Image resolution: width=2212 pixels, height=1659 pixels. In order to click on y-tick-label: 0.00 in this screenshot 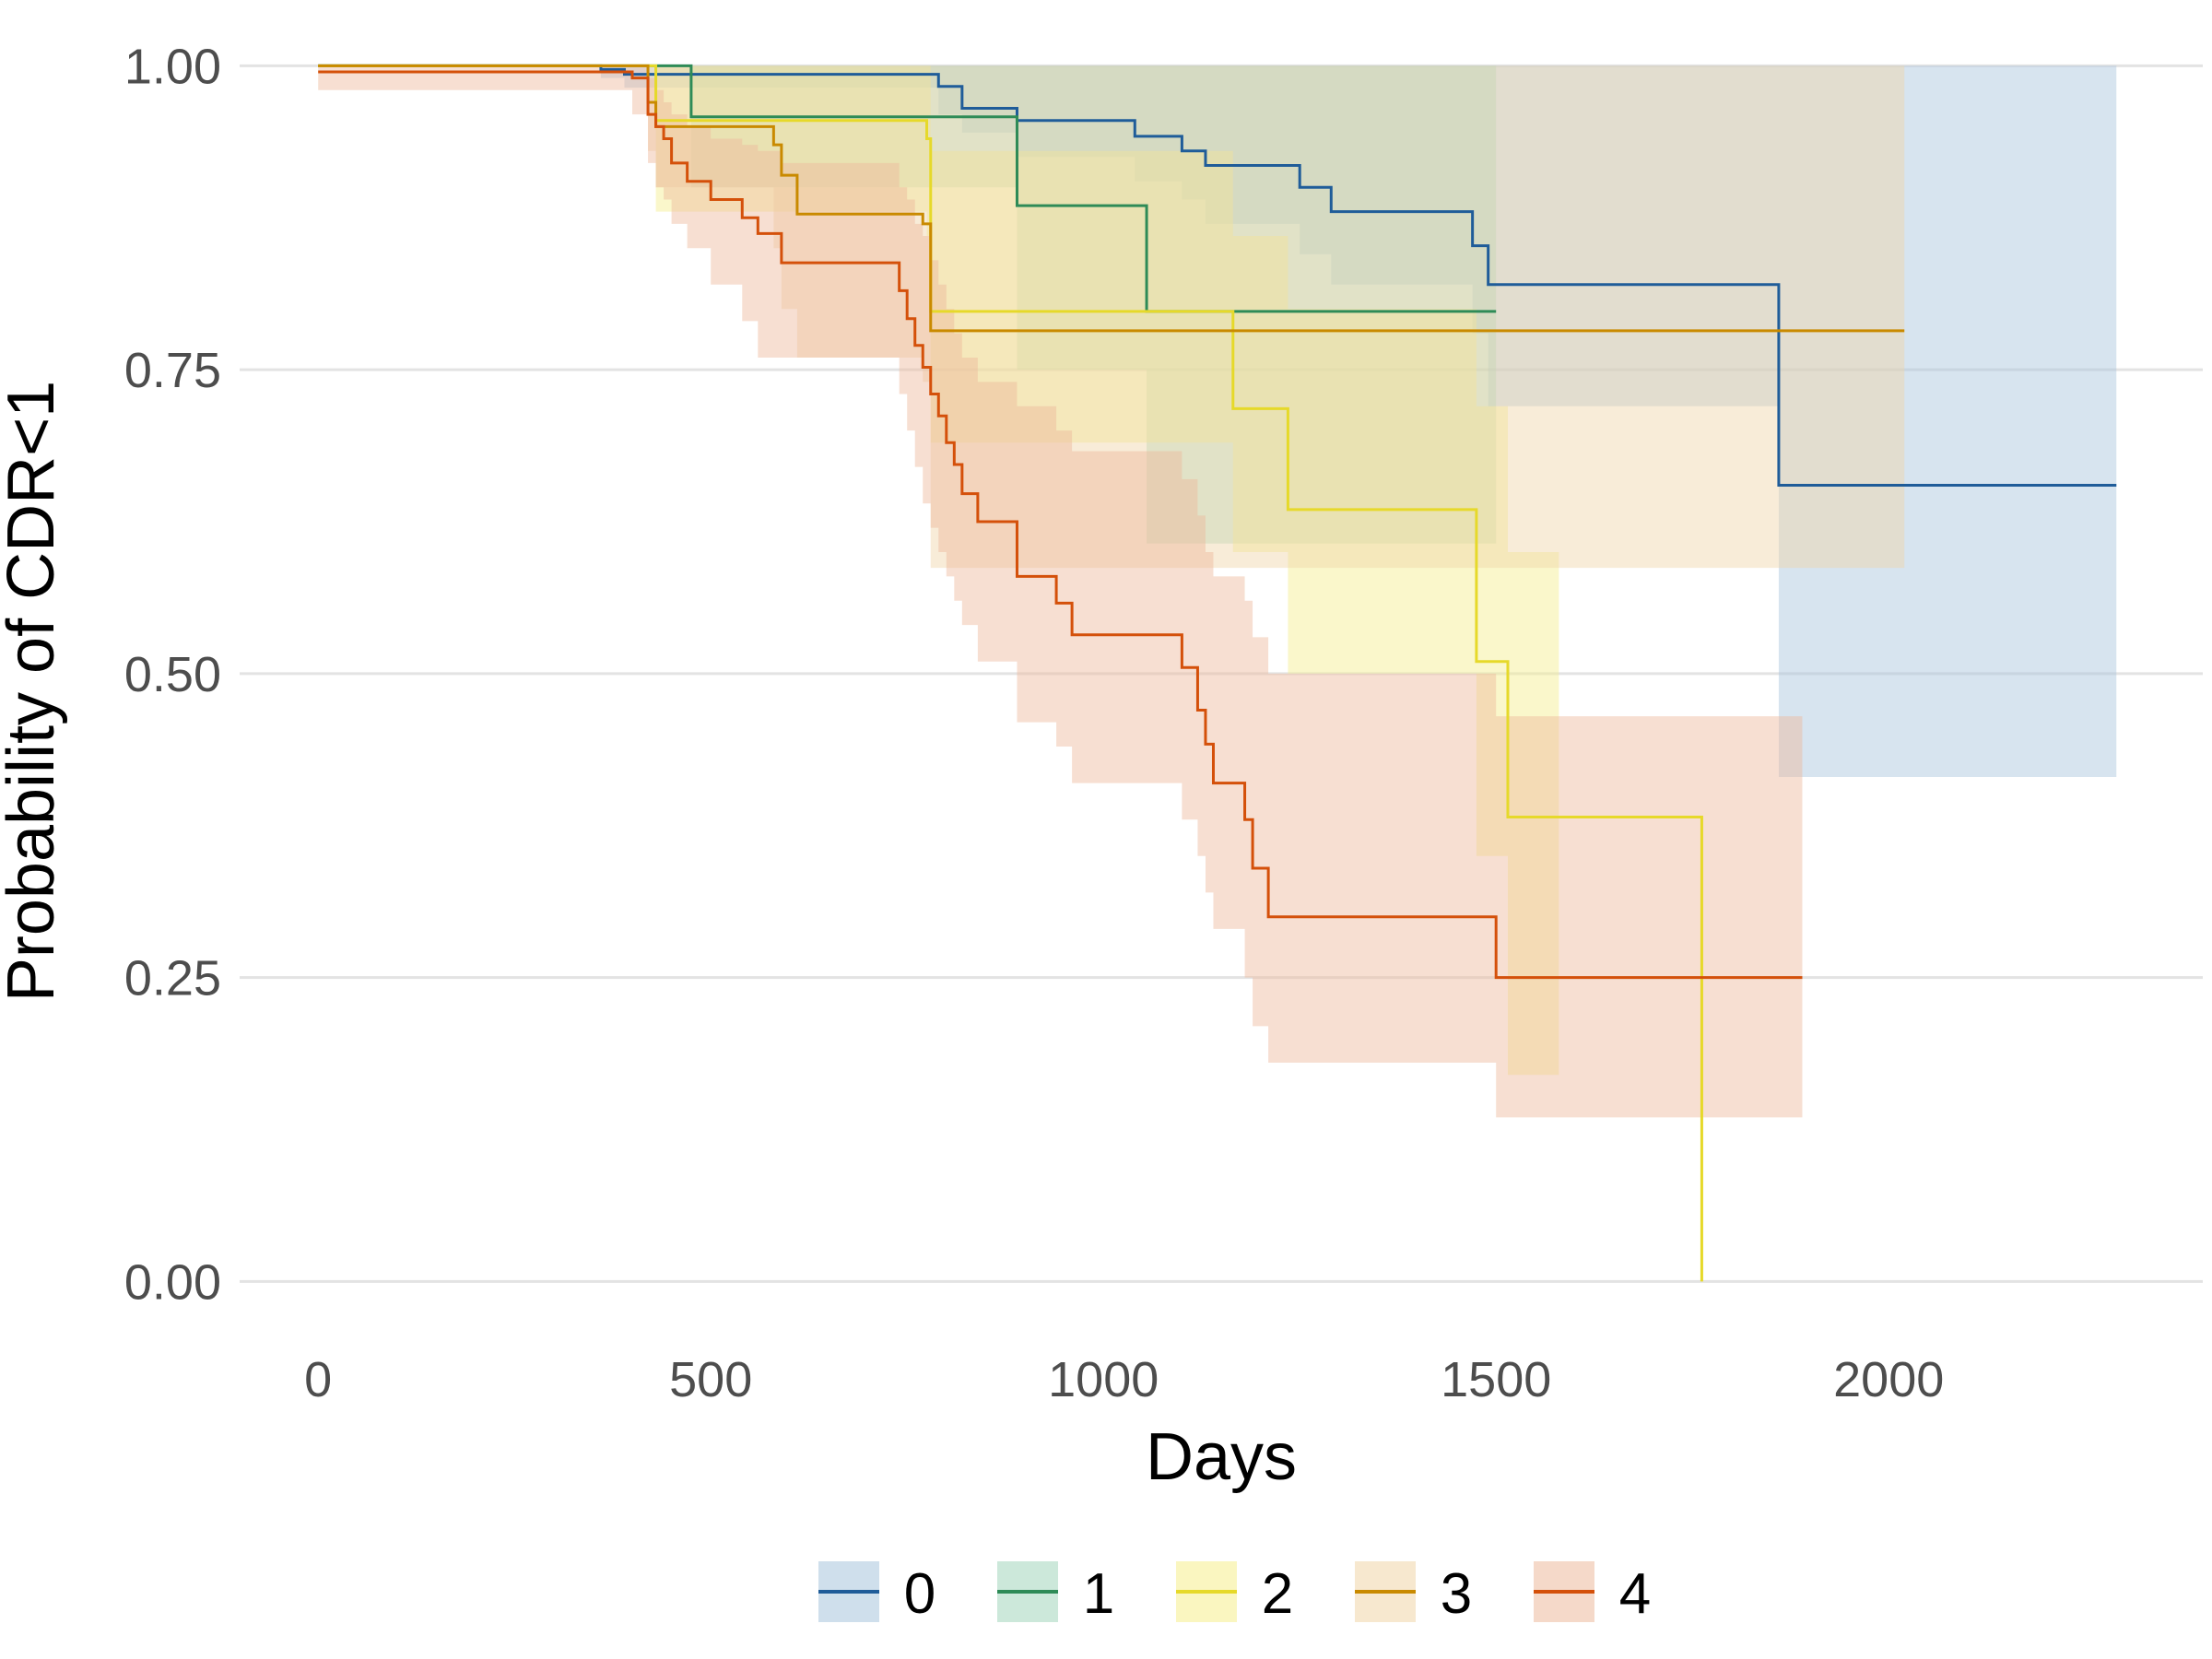, I will do `click(172, 1282)`.